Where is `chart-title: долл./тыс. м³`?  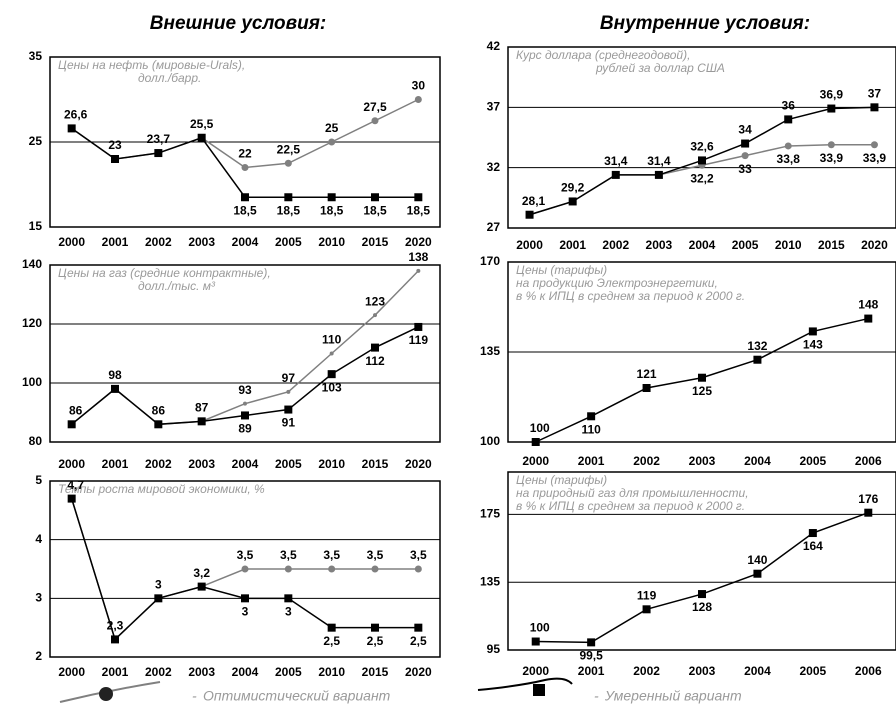
chart-title: долл./тыс. м³ is located at coordinates (177, 286).